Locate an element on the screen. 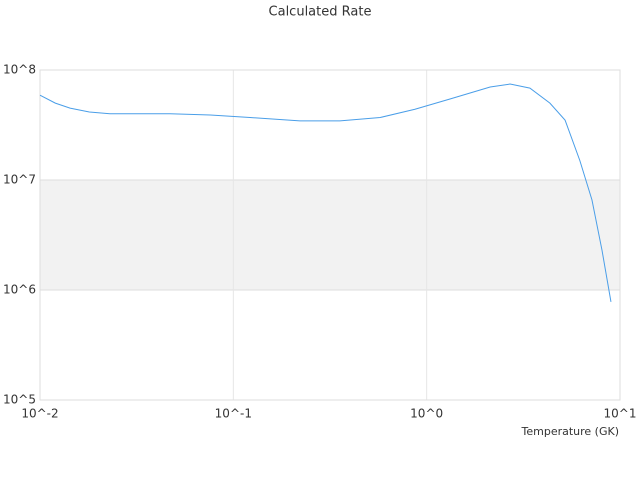 The image size is (640, 480). x-tick-label: 10^-2 is located at coordinates (39, 414).